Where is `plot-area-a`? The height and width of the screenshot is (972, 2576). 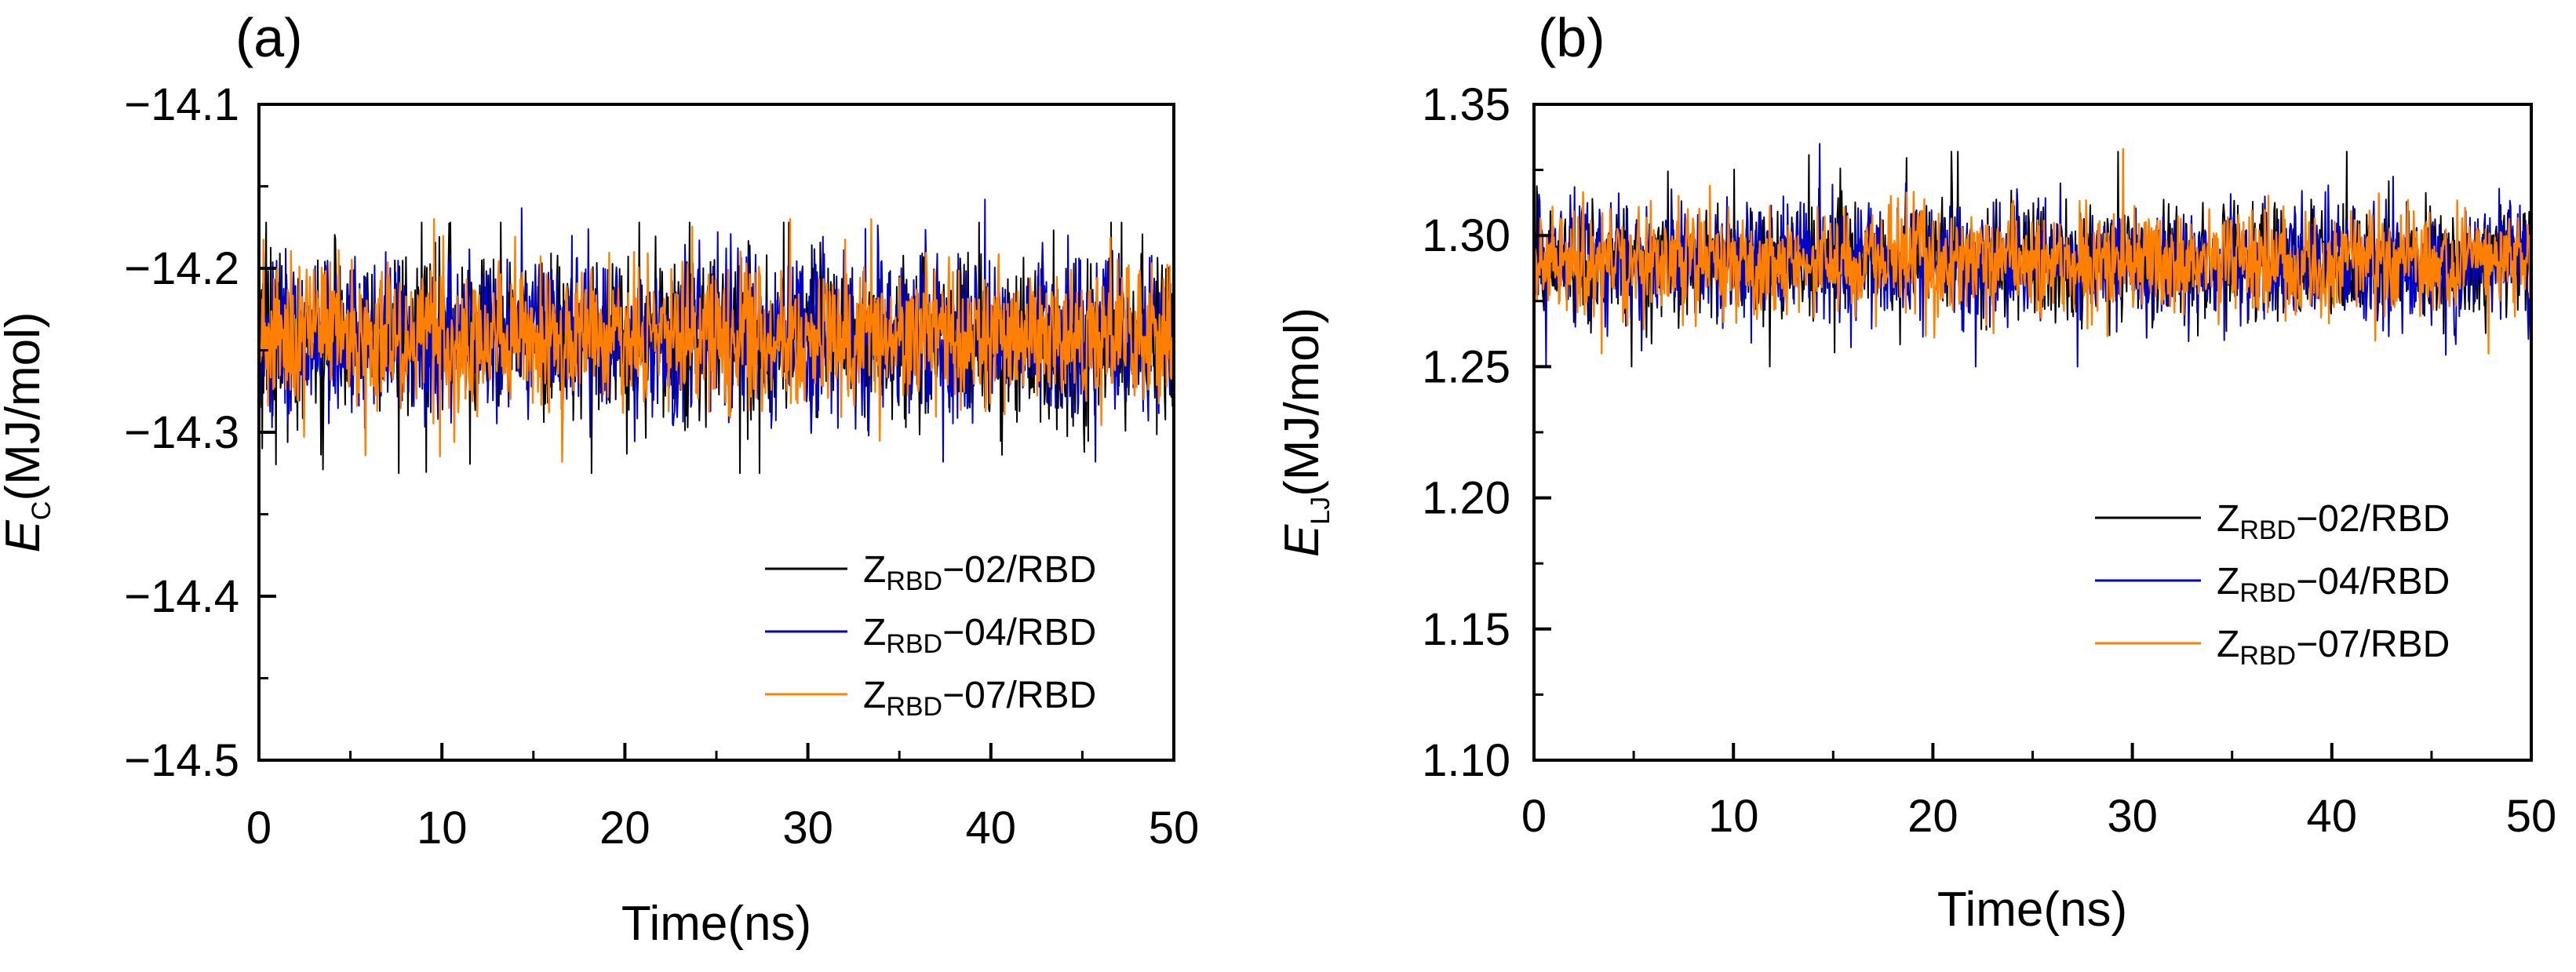 plot-area-a is located at coordinates (716, 336).